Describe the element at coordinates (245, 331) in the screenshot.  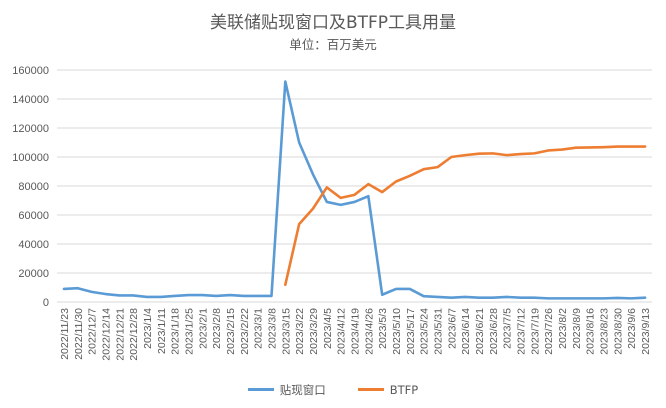
I see `x-tick-label: 2023/2/22` at that location.